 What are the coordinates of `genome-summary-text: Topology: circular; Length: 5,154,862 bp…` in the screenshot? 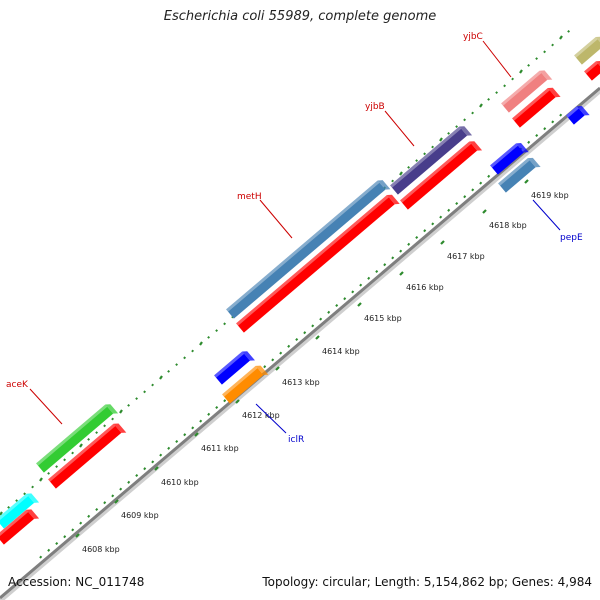 It's located at (427, 582).